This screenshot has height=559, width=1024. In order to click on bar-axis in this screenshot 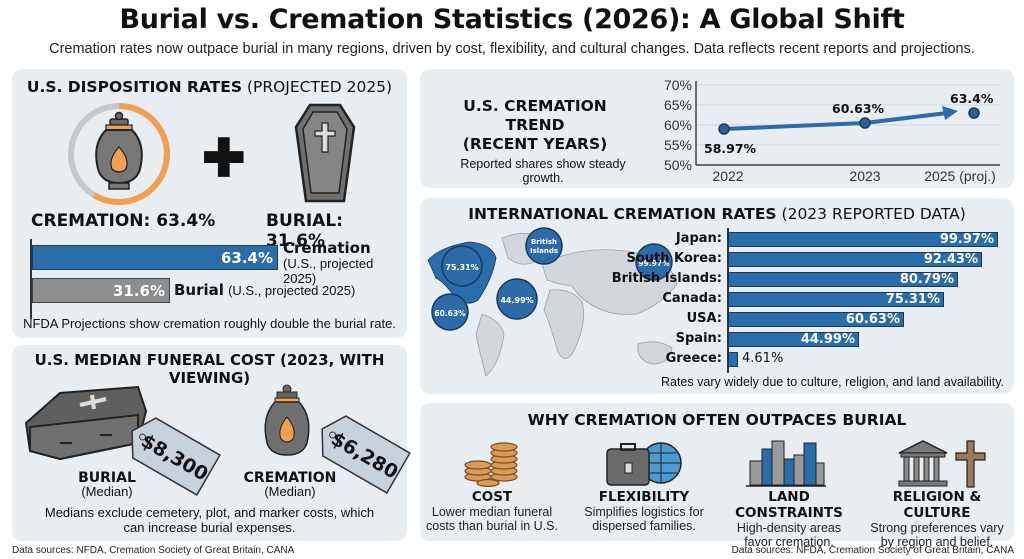, I will do `click(31, 279)`.